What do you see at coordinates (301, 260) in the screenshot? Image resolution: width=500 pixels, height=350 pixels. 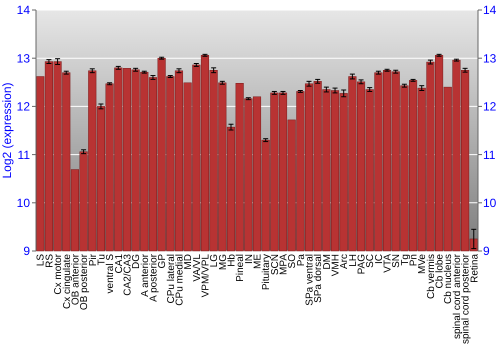 I see `x-tick-label: Pa` at bounding box center [301, 260].